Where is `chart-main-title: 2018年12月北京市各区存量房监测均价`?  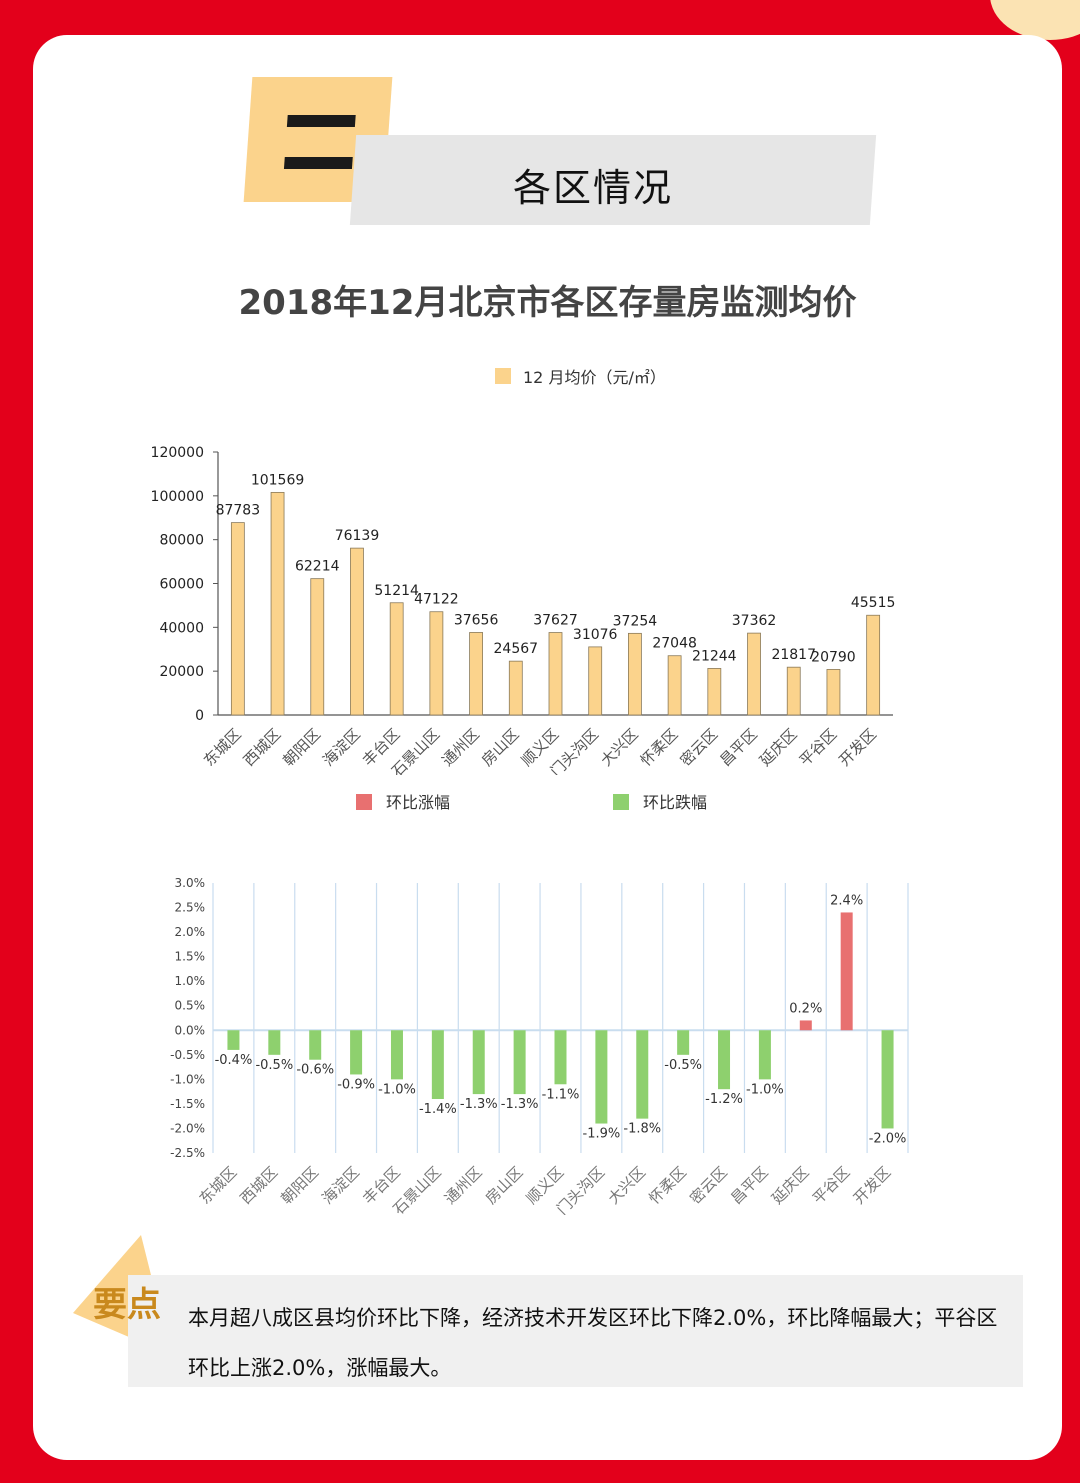
chart-main-title: 2018年12月北京市各区存量房监测均价 is located at coordinates (547, 303).